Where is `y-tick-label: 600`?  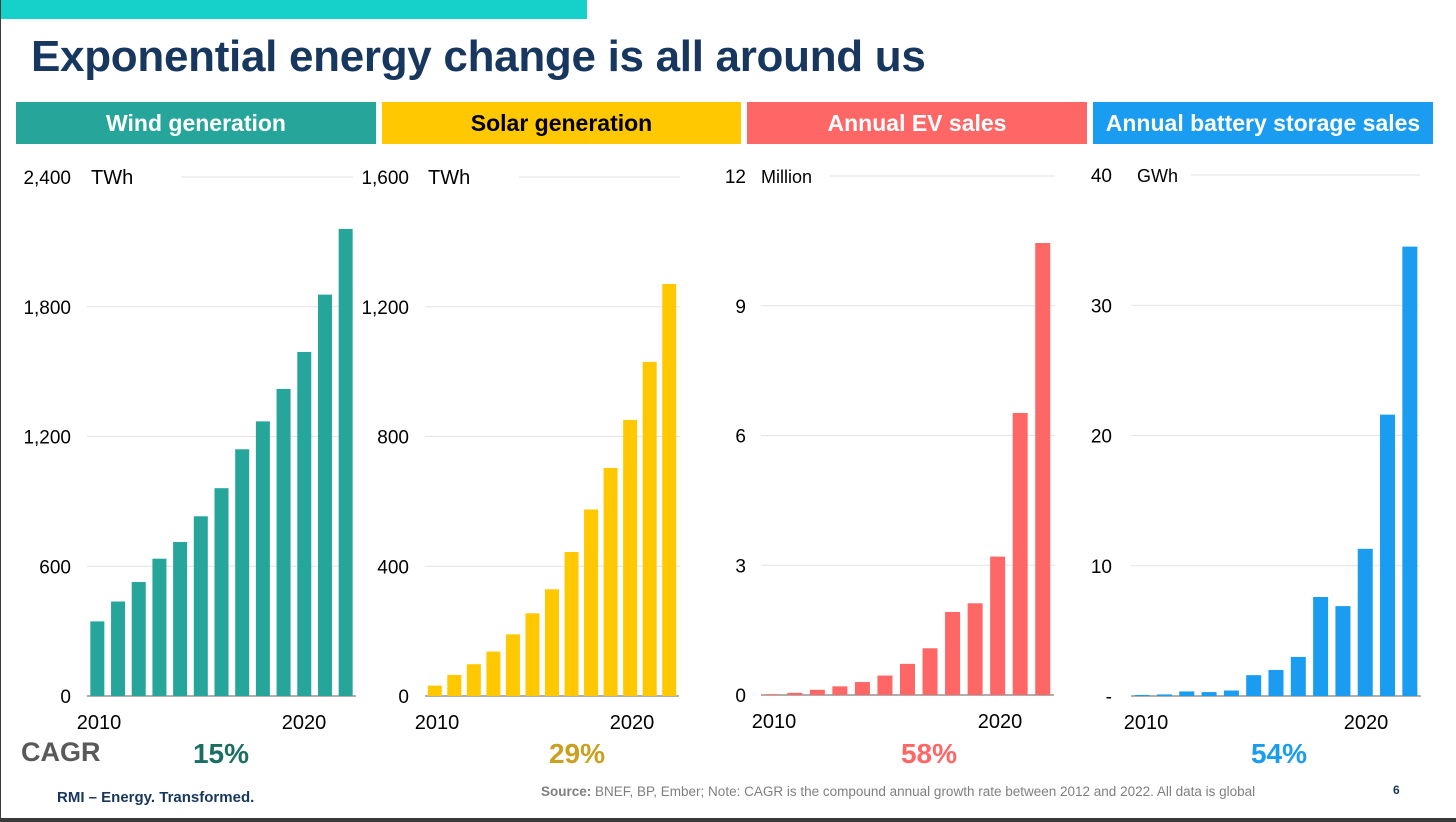 y-tick-label: 600 is located at coordinates (55, 567).